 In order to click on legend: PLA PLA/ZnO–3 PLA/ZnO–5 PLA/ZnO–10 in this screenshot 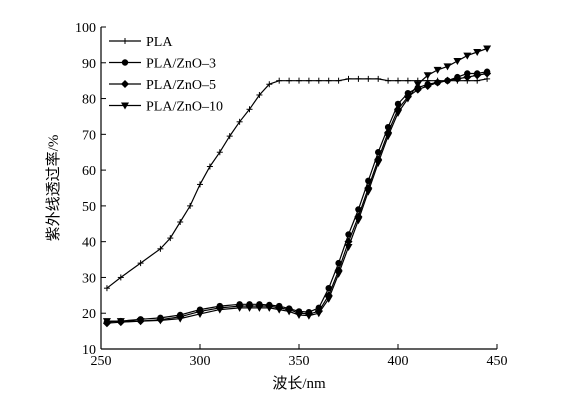, I will do `click(166, 75)`.